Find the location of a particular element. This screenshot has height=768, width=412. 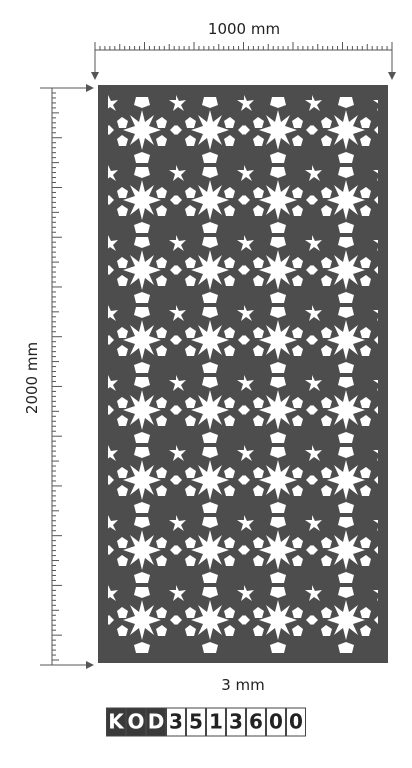

code-char: O is located at coordinates (135, 722).